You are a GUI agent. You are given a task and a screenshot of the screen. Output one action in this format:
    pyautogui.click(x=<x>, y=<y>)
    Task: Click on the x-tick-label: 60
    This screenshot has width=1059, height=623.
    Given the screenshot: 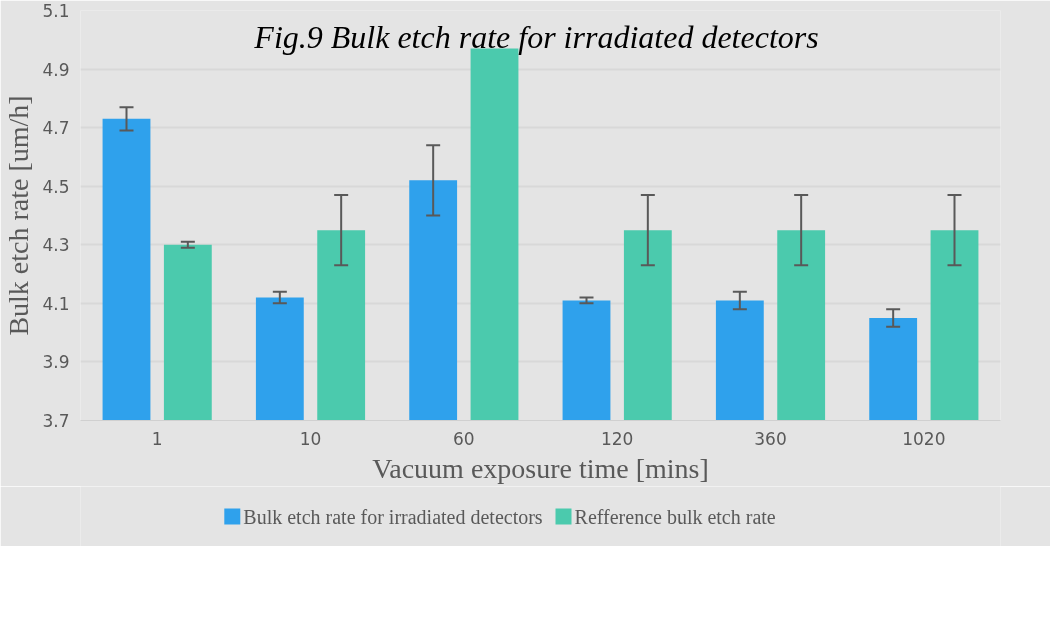 What is the action you would take?
    pyautogui.click(x=464, y=438)
    